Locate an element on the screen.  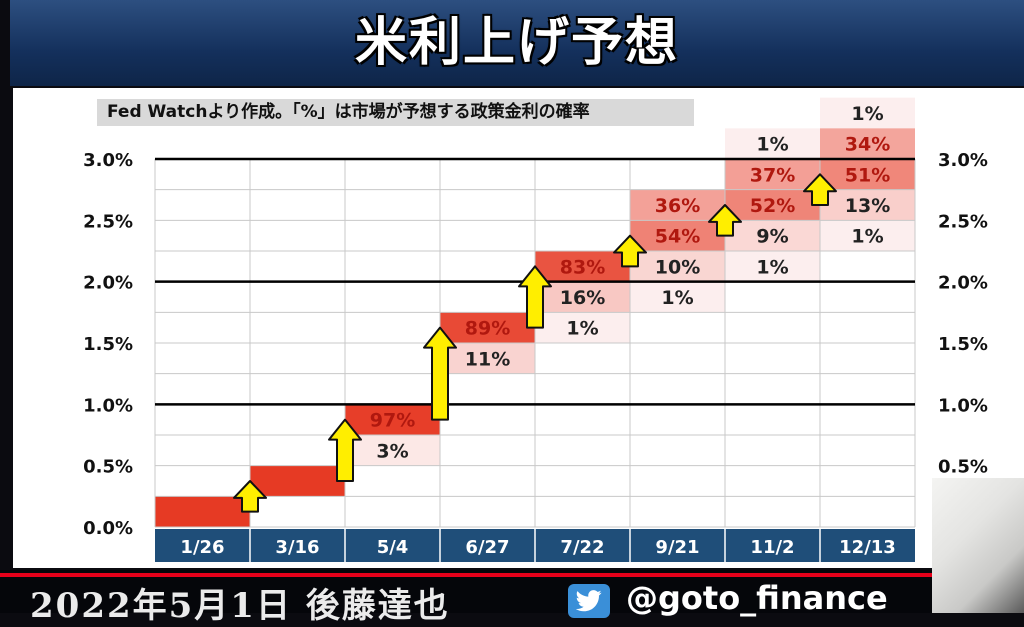
cell-label: 13% is located at coordinates (867, 206).